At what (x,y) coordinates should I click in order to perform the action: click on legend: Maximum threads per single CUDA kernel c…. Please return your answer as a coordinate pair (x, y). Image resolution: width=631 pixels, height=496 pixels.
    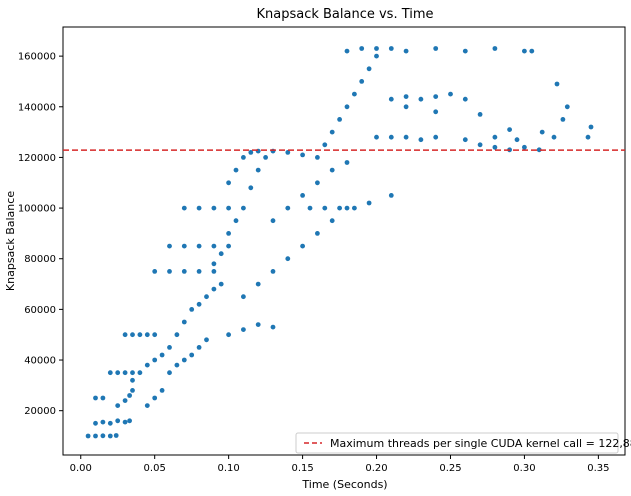
    Looking at the image, I should click on (463, 443).